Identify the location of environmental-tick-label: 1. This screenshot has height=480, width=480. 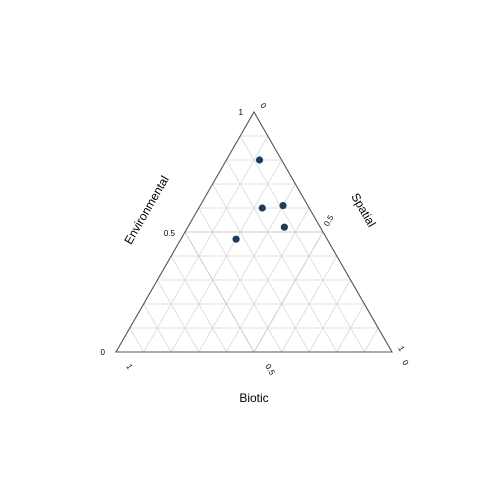
(241, 112).